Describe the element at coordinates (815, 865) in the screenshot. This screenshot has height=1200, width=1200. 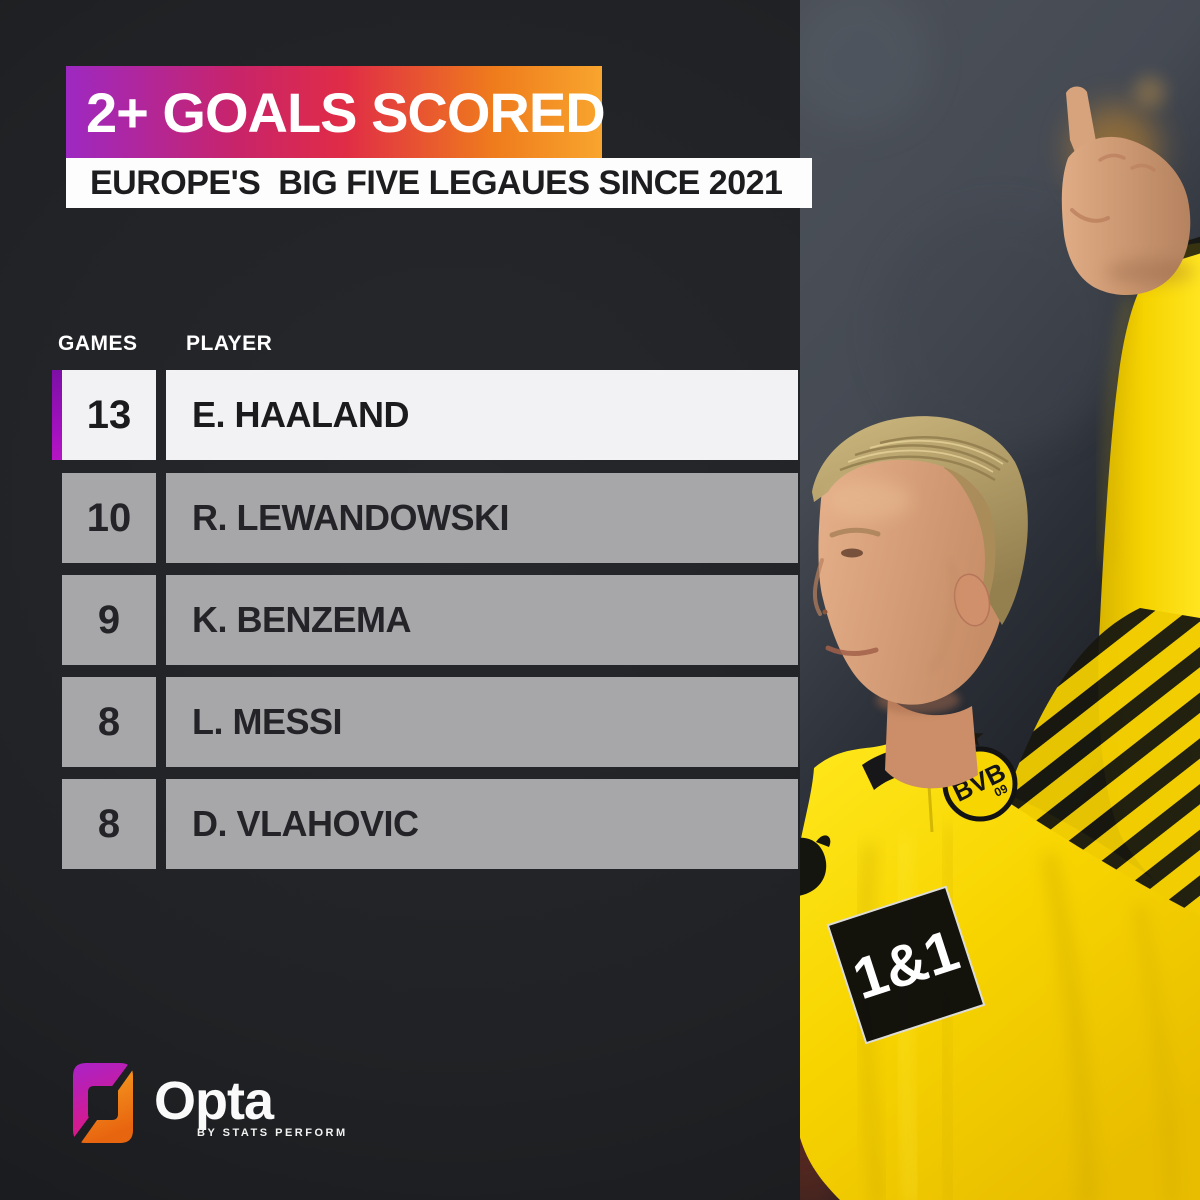
I see `puma-logo` at that location.